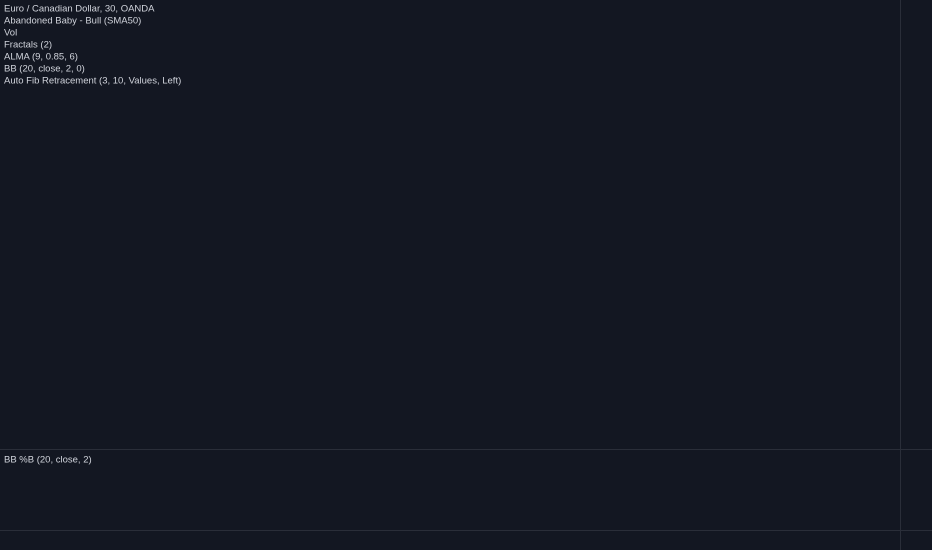  What do you see at coordinates (10, 33) in the screenshot?
I see `legend-item: Vol` at bounding box center [10, 33].